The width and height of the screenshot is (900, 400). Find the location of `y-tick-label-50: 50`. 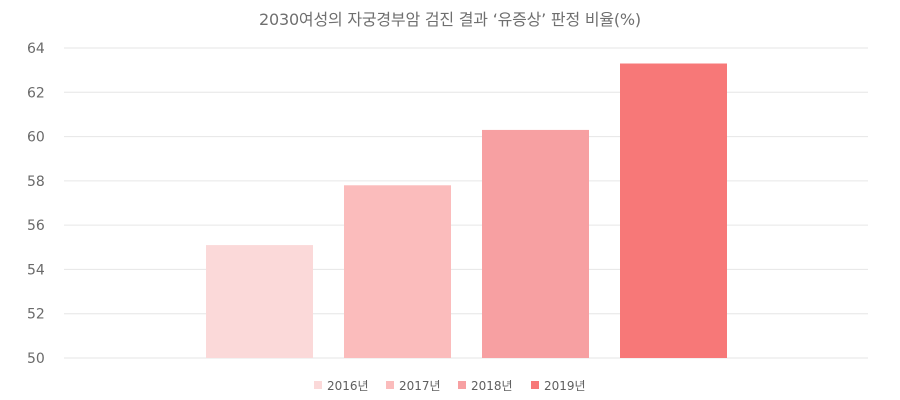

y-tick-label-50: 50 is located at coordinates (36, 359).